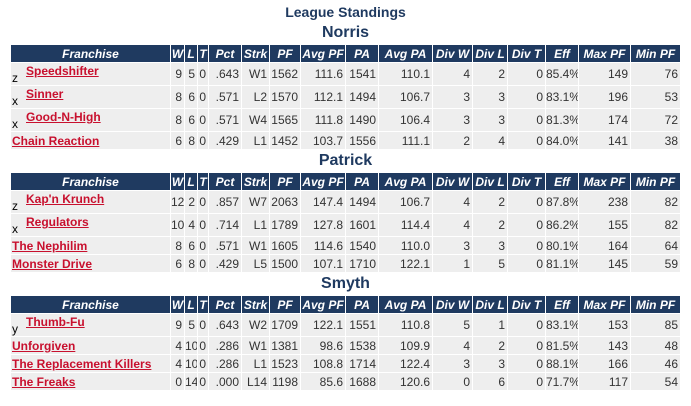 Image resolution: width=691 pixels, height=406 pixels. Describe the element at coordinates (562, 97) in the screenshot. I see `stat-cell: 83.1%` at that location.